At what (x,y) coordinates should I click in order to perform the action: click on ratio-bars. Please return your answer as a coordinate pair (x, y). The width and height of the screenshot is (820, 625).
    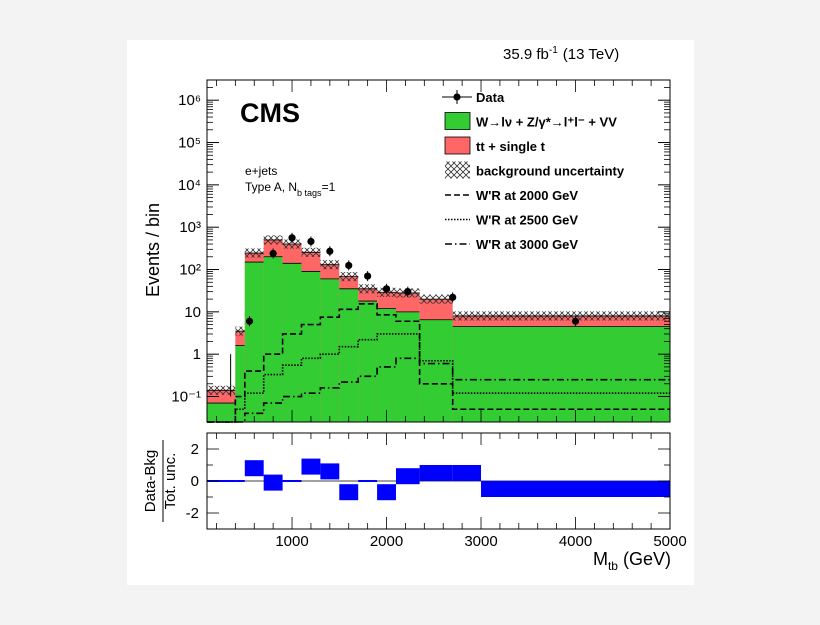
    Looking at the image, I should click on (438, 479).